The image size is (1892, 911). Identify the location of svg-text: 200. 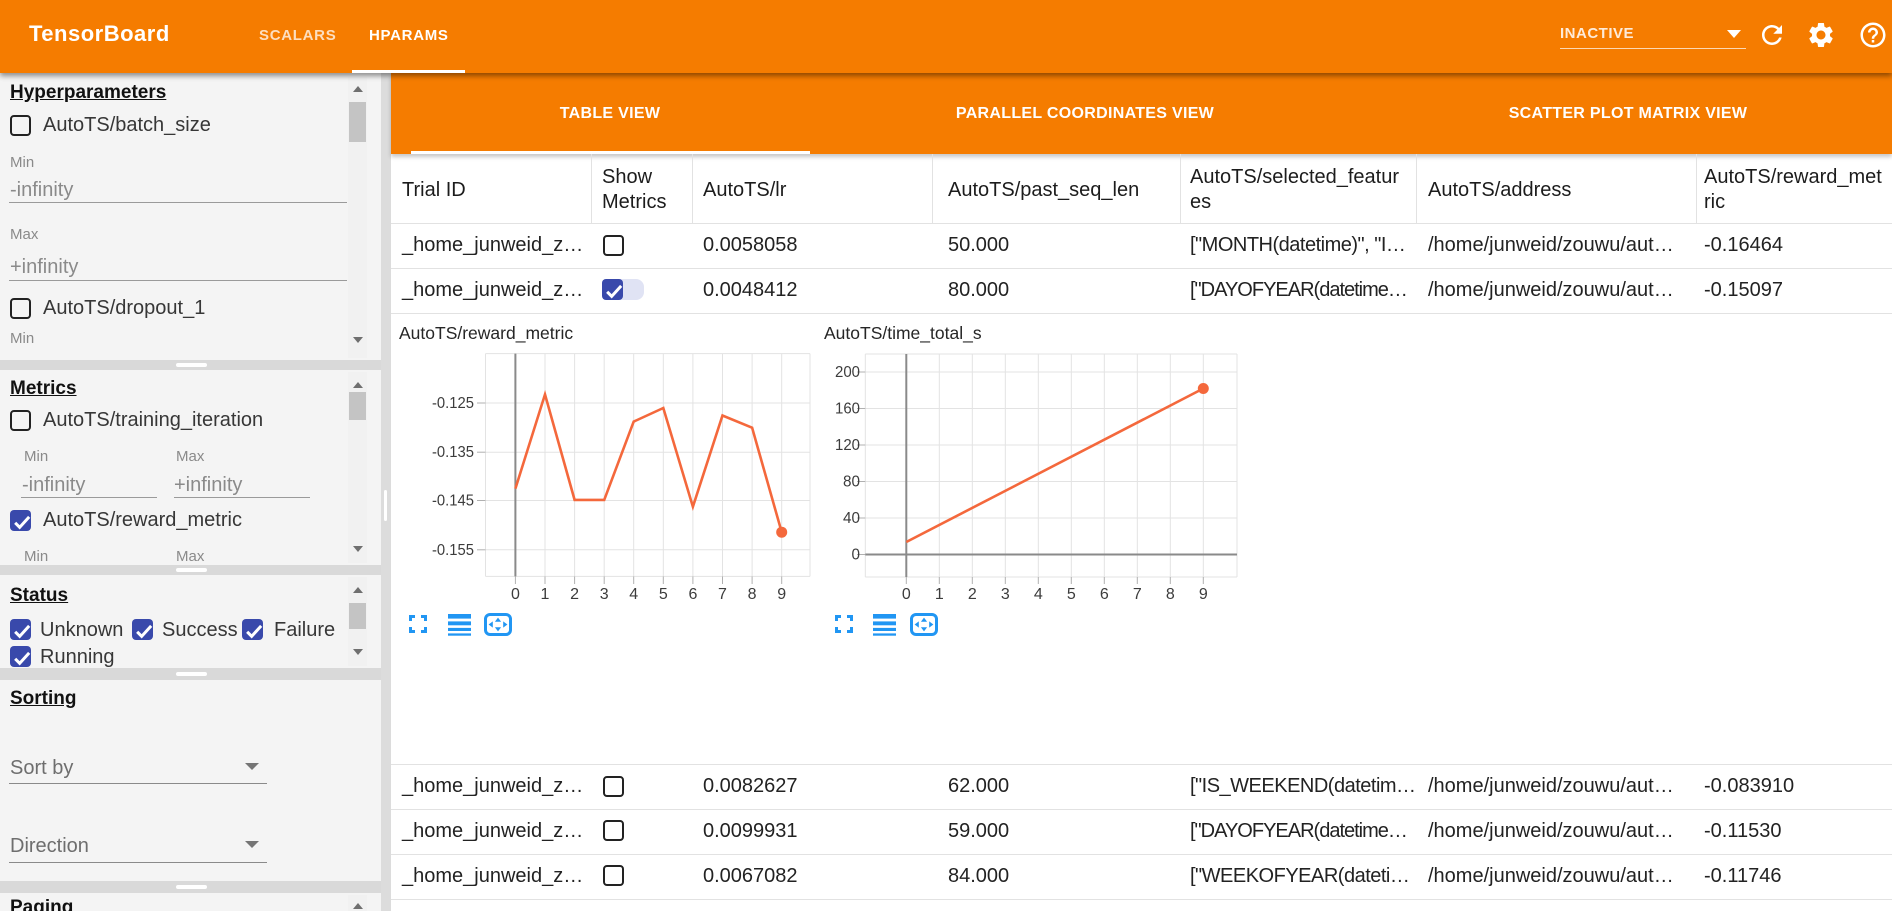
(847, 372).